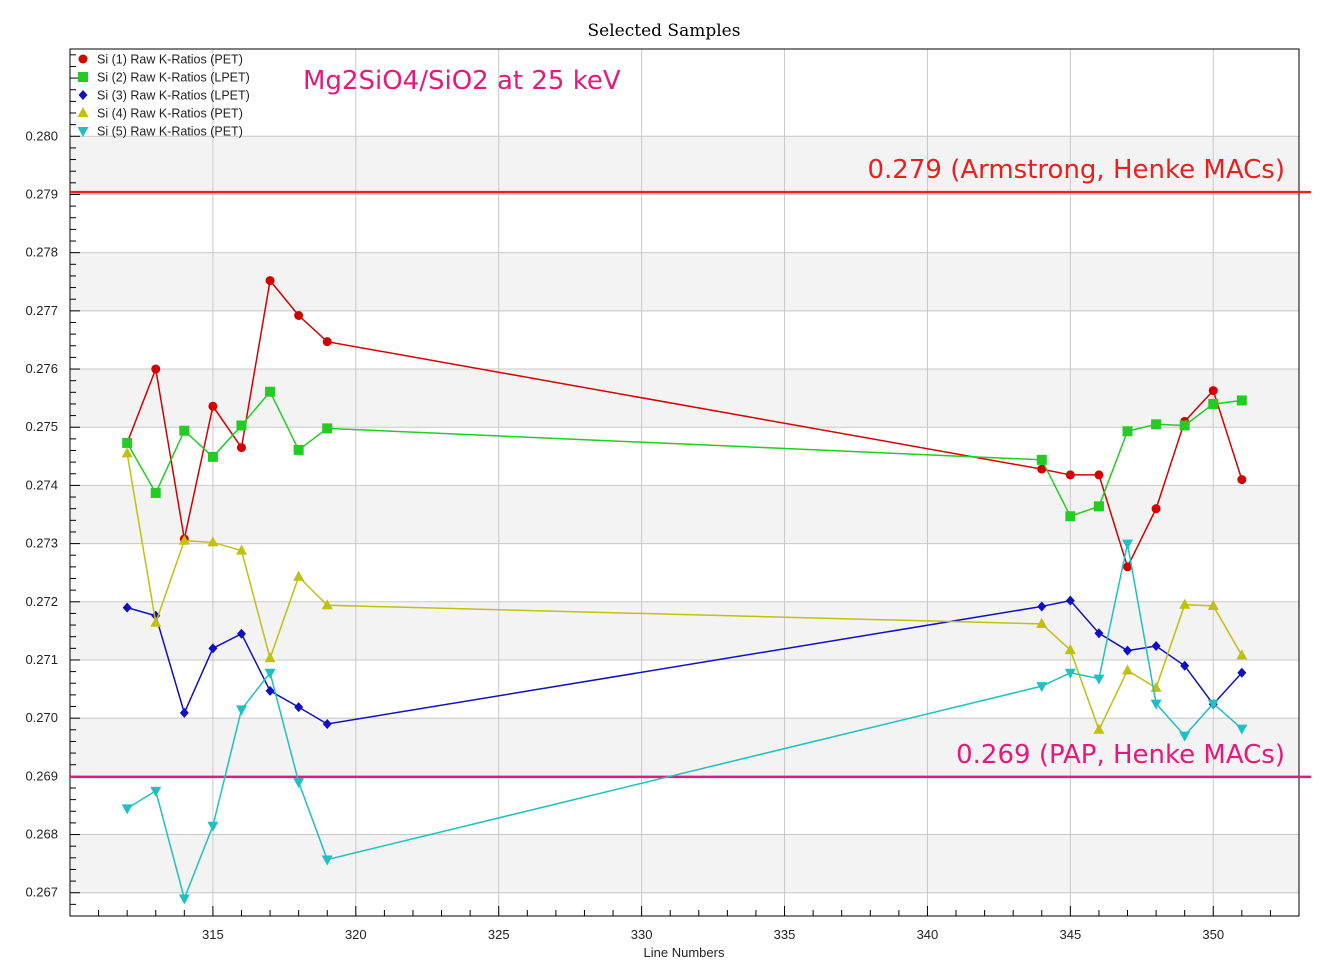  I want to click on y-tick-label: 0.267, so click(41, 892).